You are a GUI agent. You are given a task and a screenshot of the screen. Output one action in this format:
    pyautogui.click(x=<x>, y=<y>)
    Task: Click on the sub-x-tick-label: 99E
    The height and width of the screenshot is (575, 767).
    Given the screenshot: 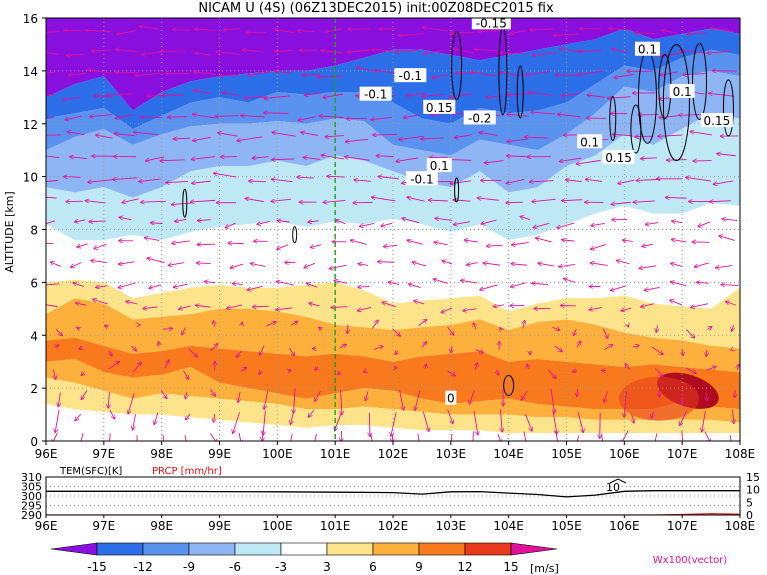 What is the action you would take?
    pyautogui.click(x=219, y=526)
    